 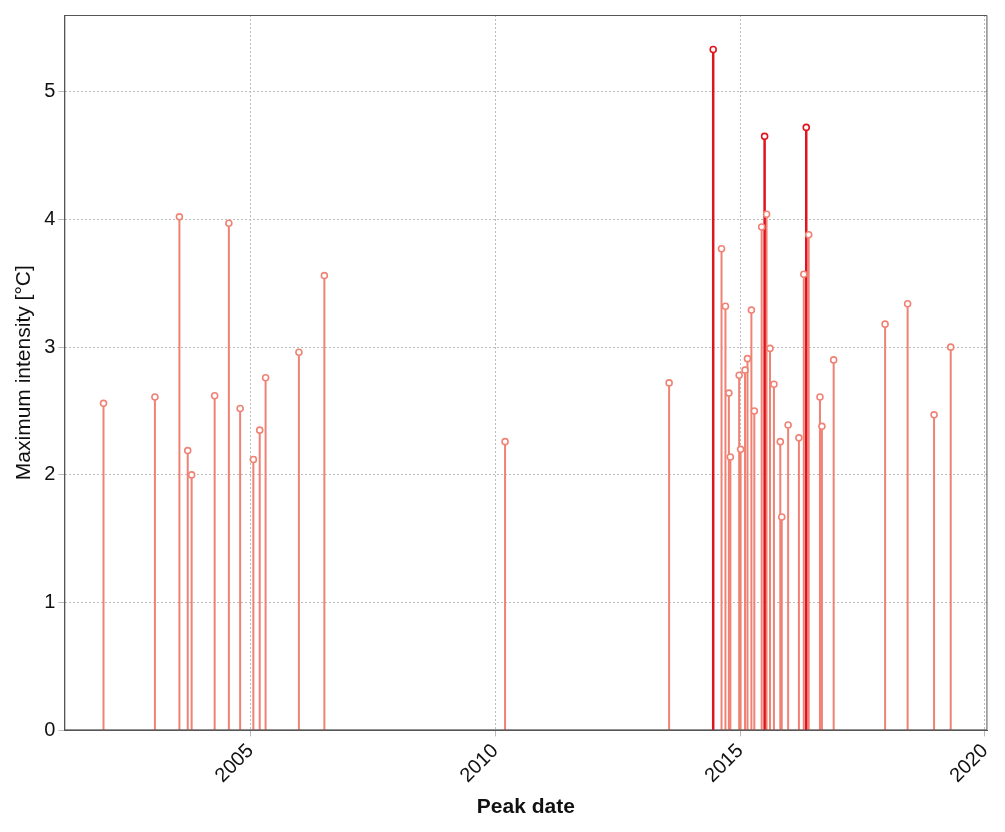 What do you see at coordinates (50, 473) in the screenshot?
I see `y-tick-label: 2` at bounding box center [50, 473].